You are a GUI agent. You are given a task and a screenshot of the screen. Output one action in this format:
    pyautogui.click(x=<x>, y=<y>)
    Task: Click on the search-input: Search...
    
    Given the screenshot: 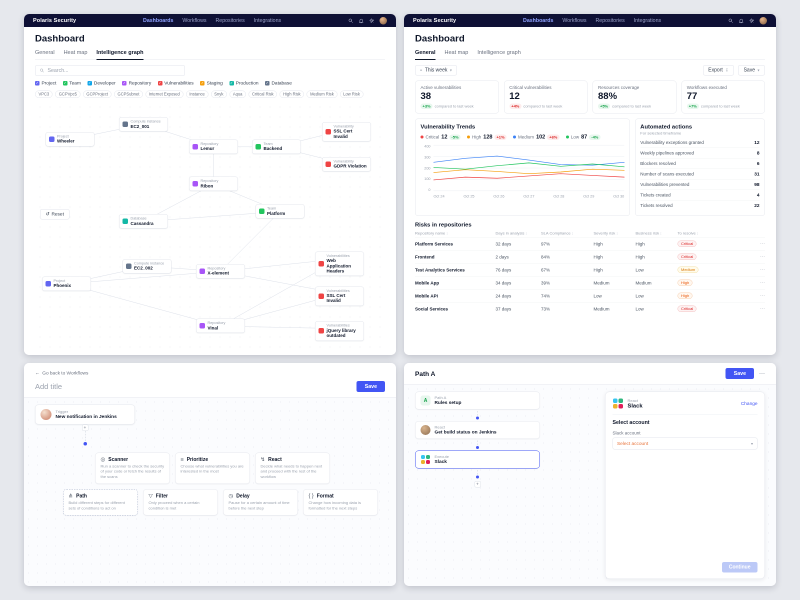 What is the action you would take?
    pyautogui.click(x=110, y=70)
    